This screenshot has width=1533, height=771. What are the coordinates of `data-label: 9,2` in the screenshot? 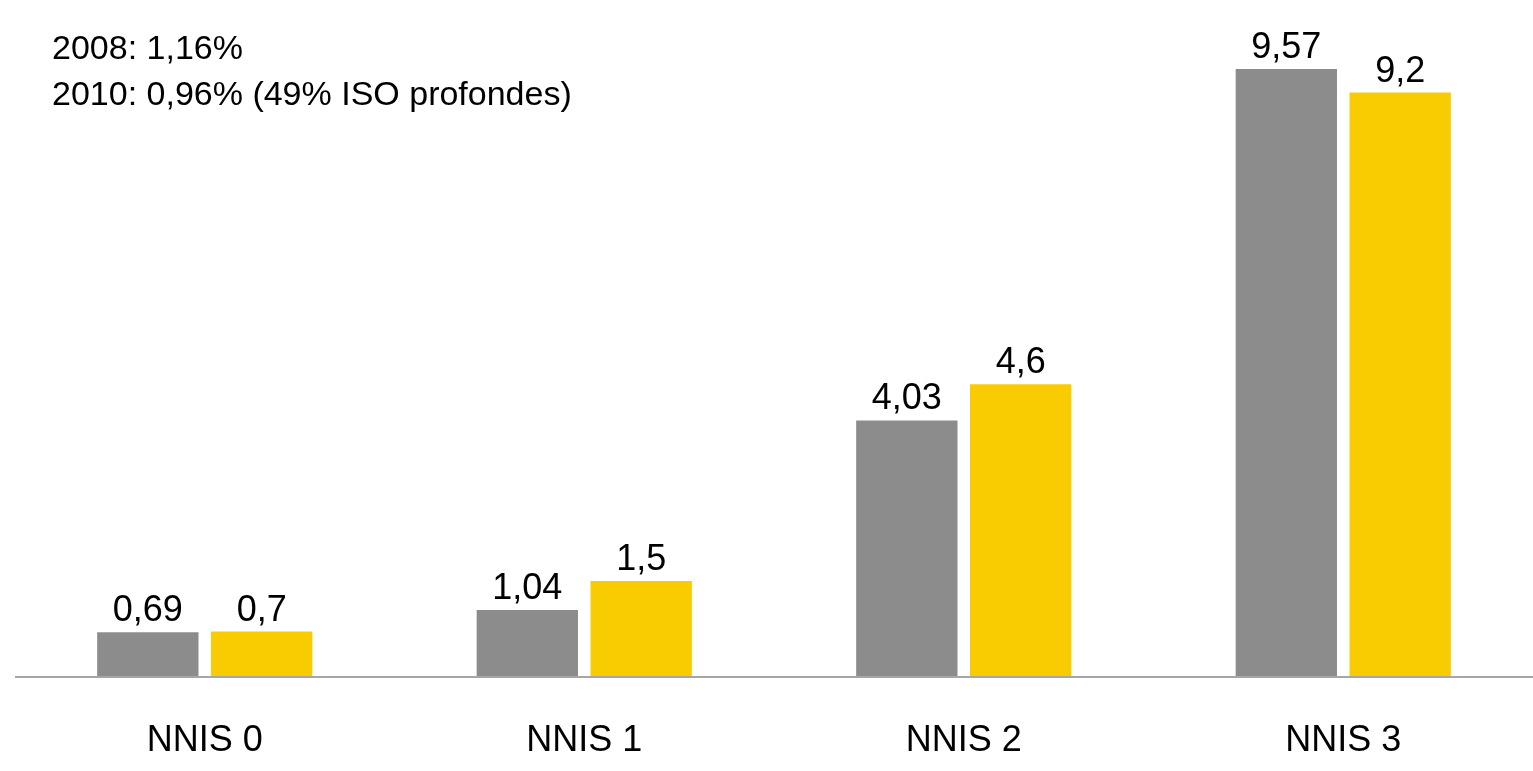 It's located at (1400, 69).